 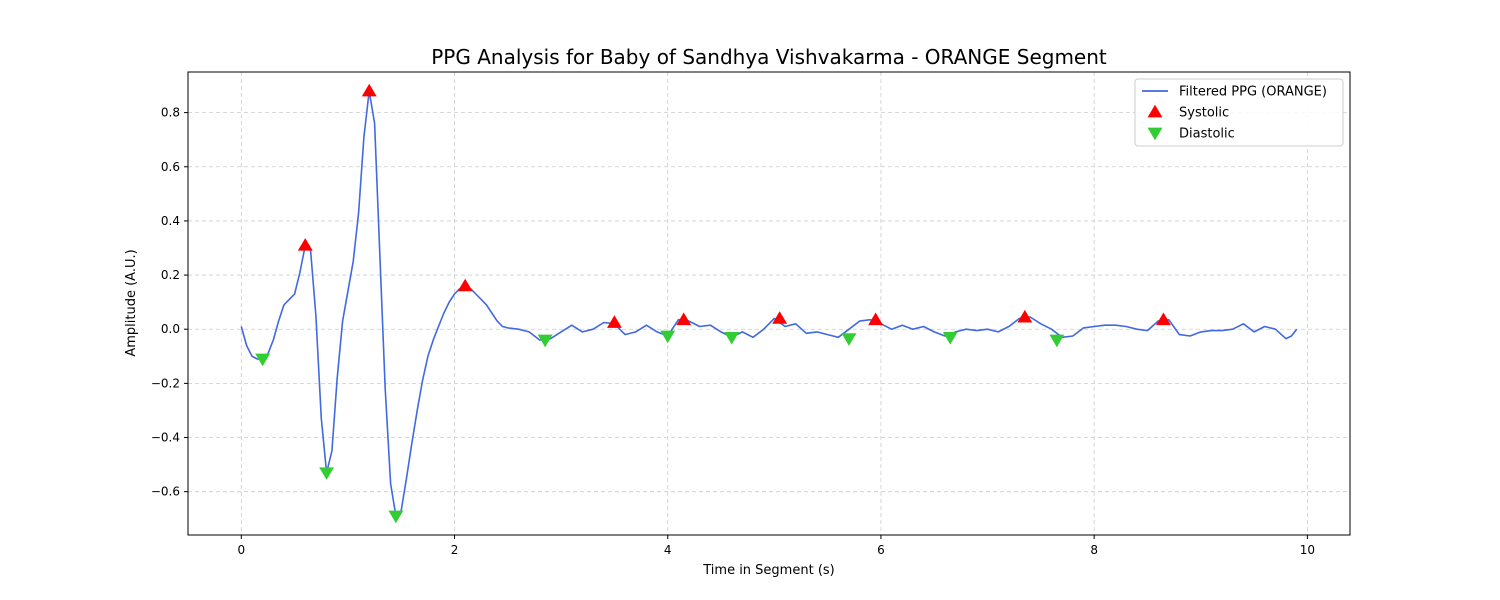 What do you see at coordinates (1204, 113) in the screenshot?
I see `legend-entry-label: Systolic` at bounding box center [1204, 113].